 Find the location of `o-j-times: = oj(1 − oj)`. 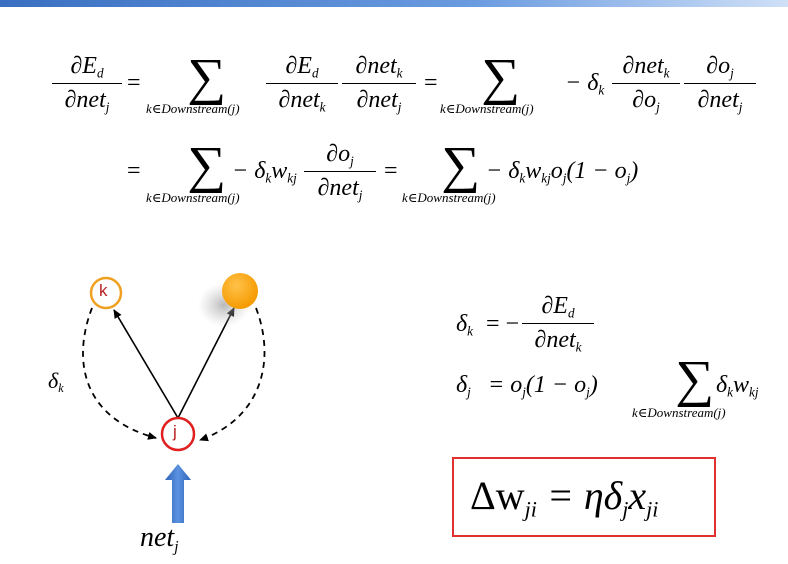

o-j-times: = oj(1 − oj) is located at coordinates (543, 386).